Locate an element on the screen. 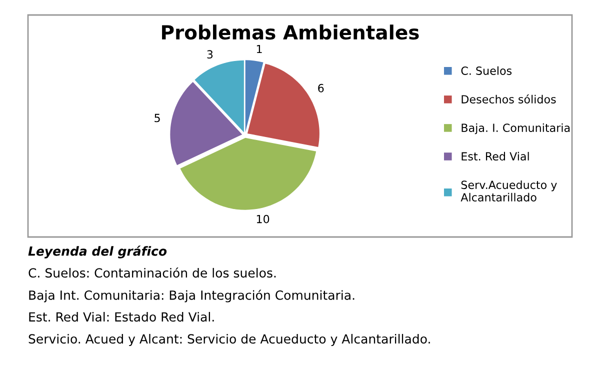 The height and width of the screenshot is (367, 589). text: Leyenda del gráfico is located at coordinates (97, 252).